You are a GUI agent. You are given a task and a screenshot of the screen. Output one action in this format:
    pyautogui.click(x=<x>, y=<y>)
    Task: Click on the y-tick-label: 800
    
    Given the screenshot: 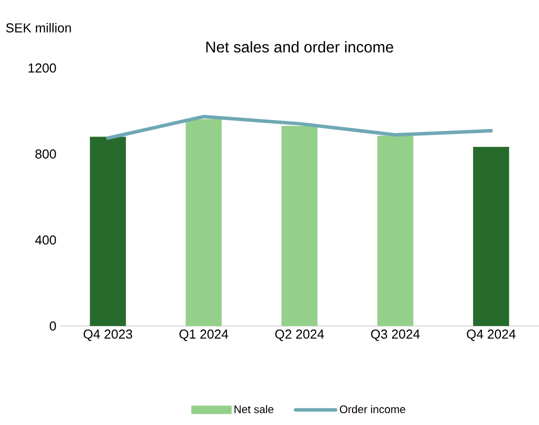 What is the action you would take?
    pyautogui.click(x=45, y=154)
    